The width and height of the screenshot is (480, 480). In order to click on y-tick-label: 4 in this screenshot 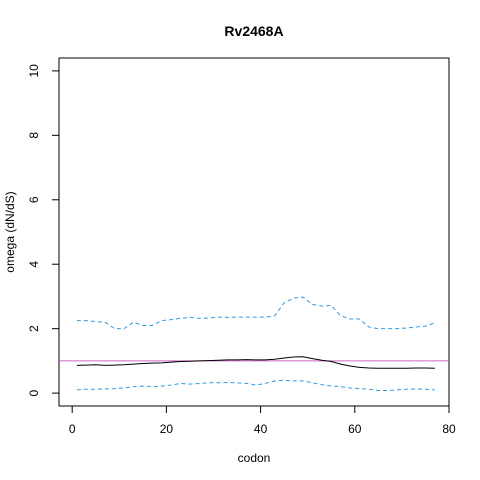, I will do `click(34, 264)`.